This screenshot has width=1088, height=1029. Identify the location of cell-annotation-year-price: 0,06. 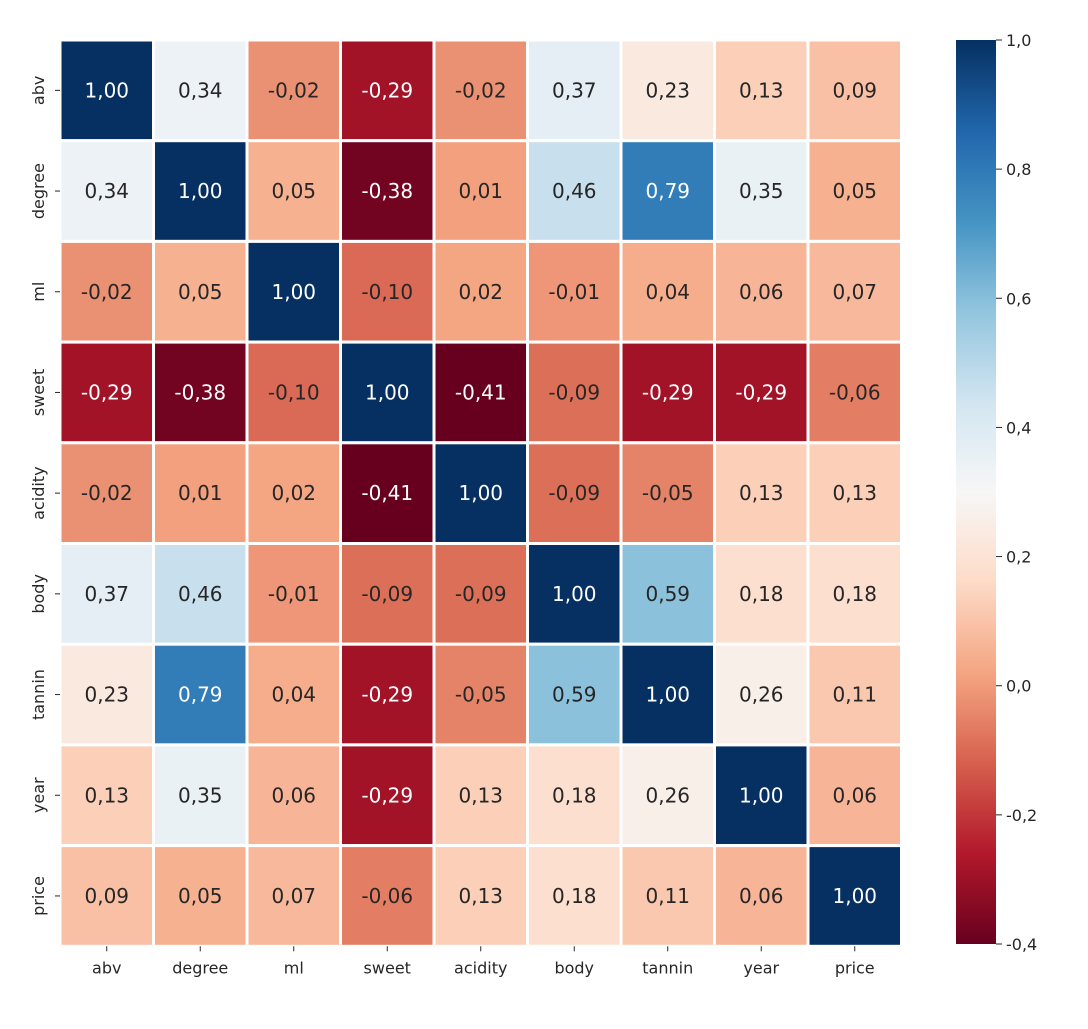
(854, 795).